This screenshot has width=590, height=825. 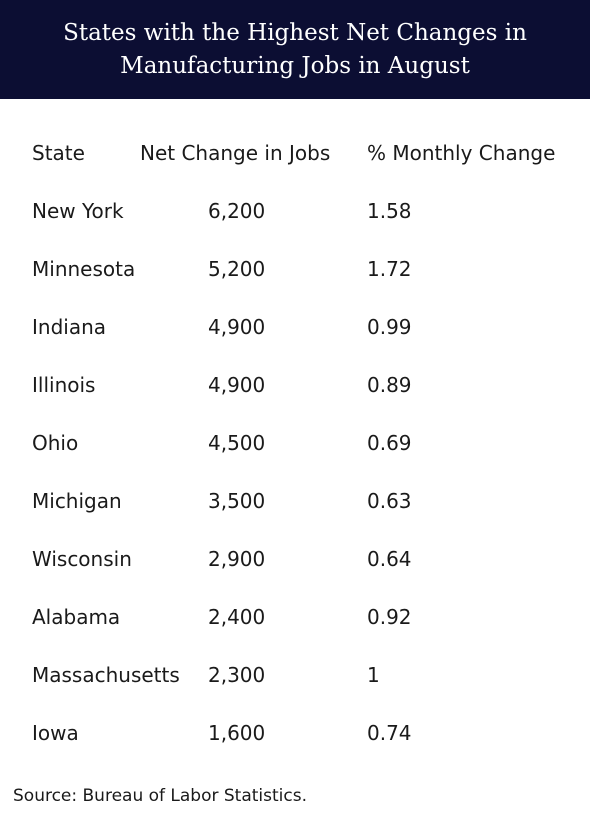 I want to click on monthly-change-cell: 0.74, so click(x=389, y=733).